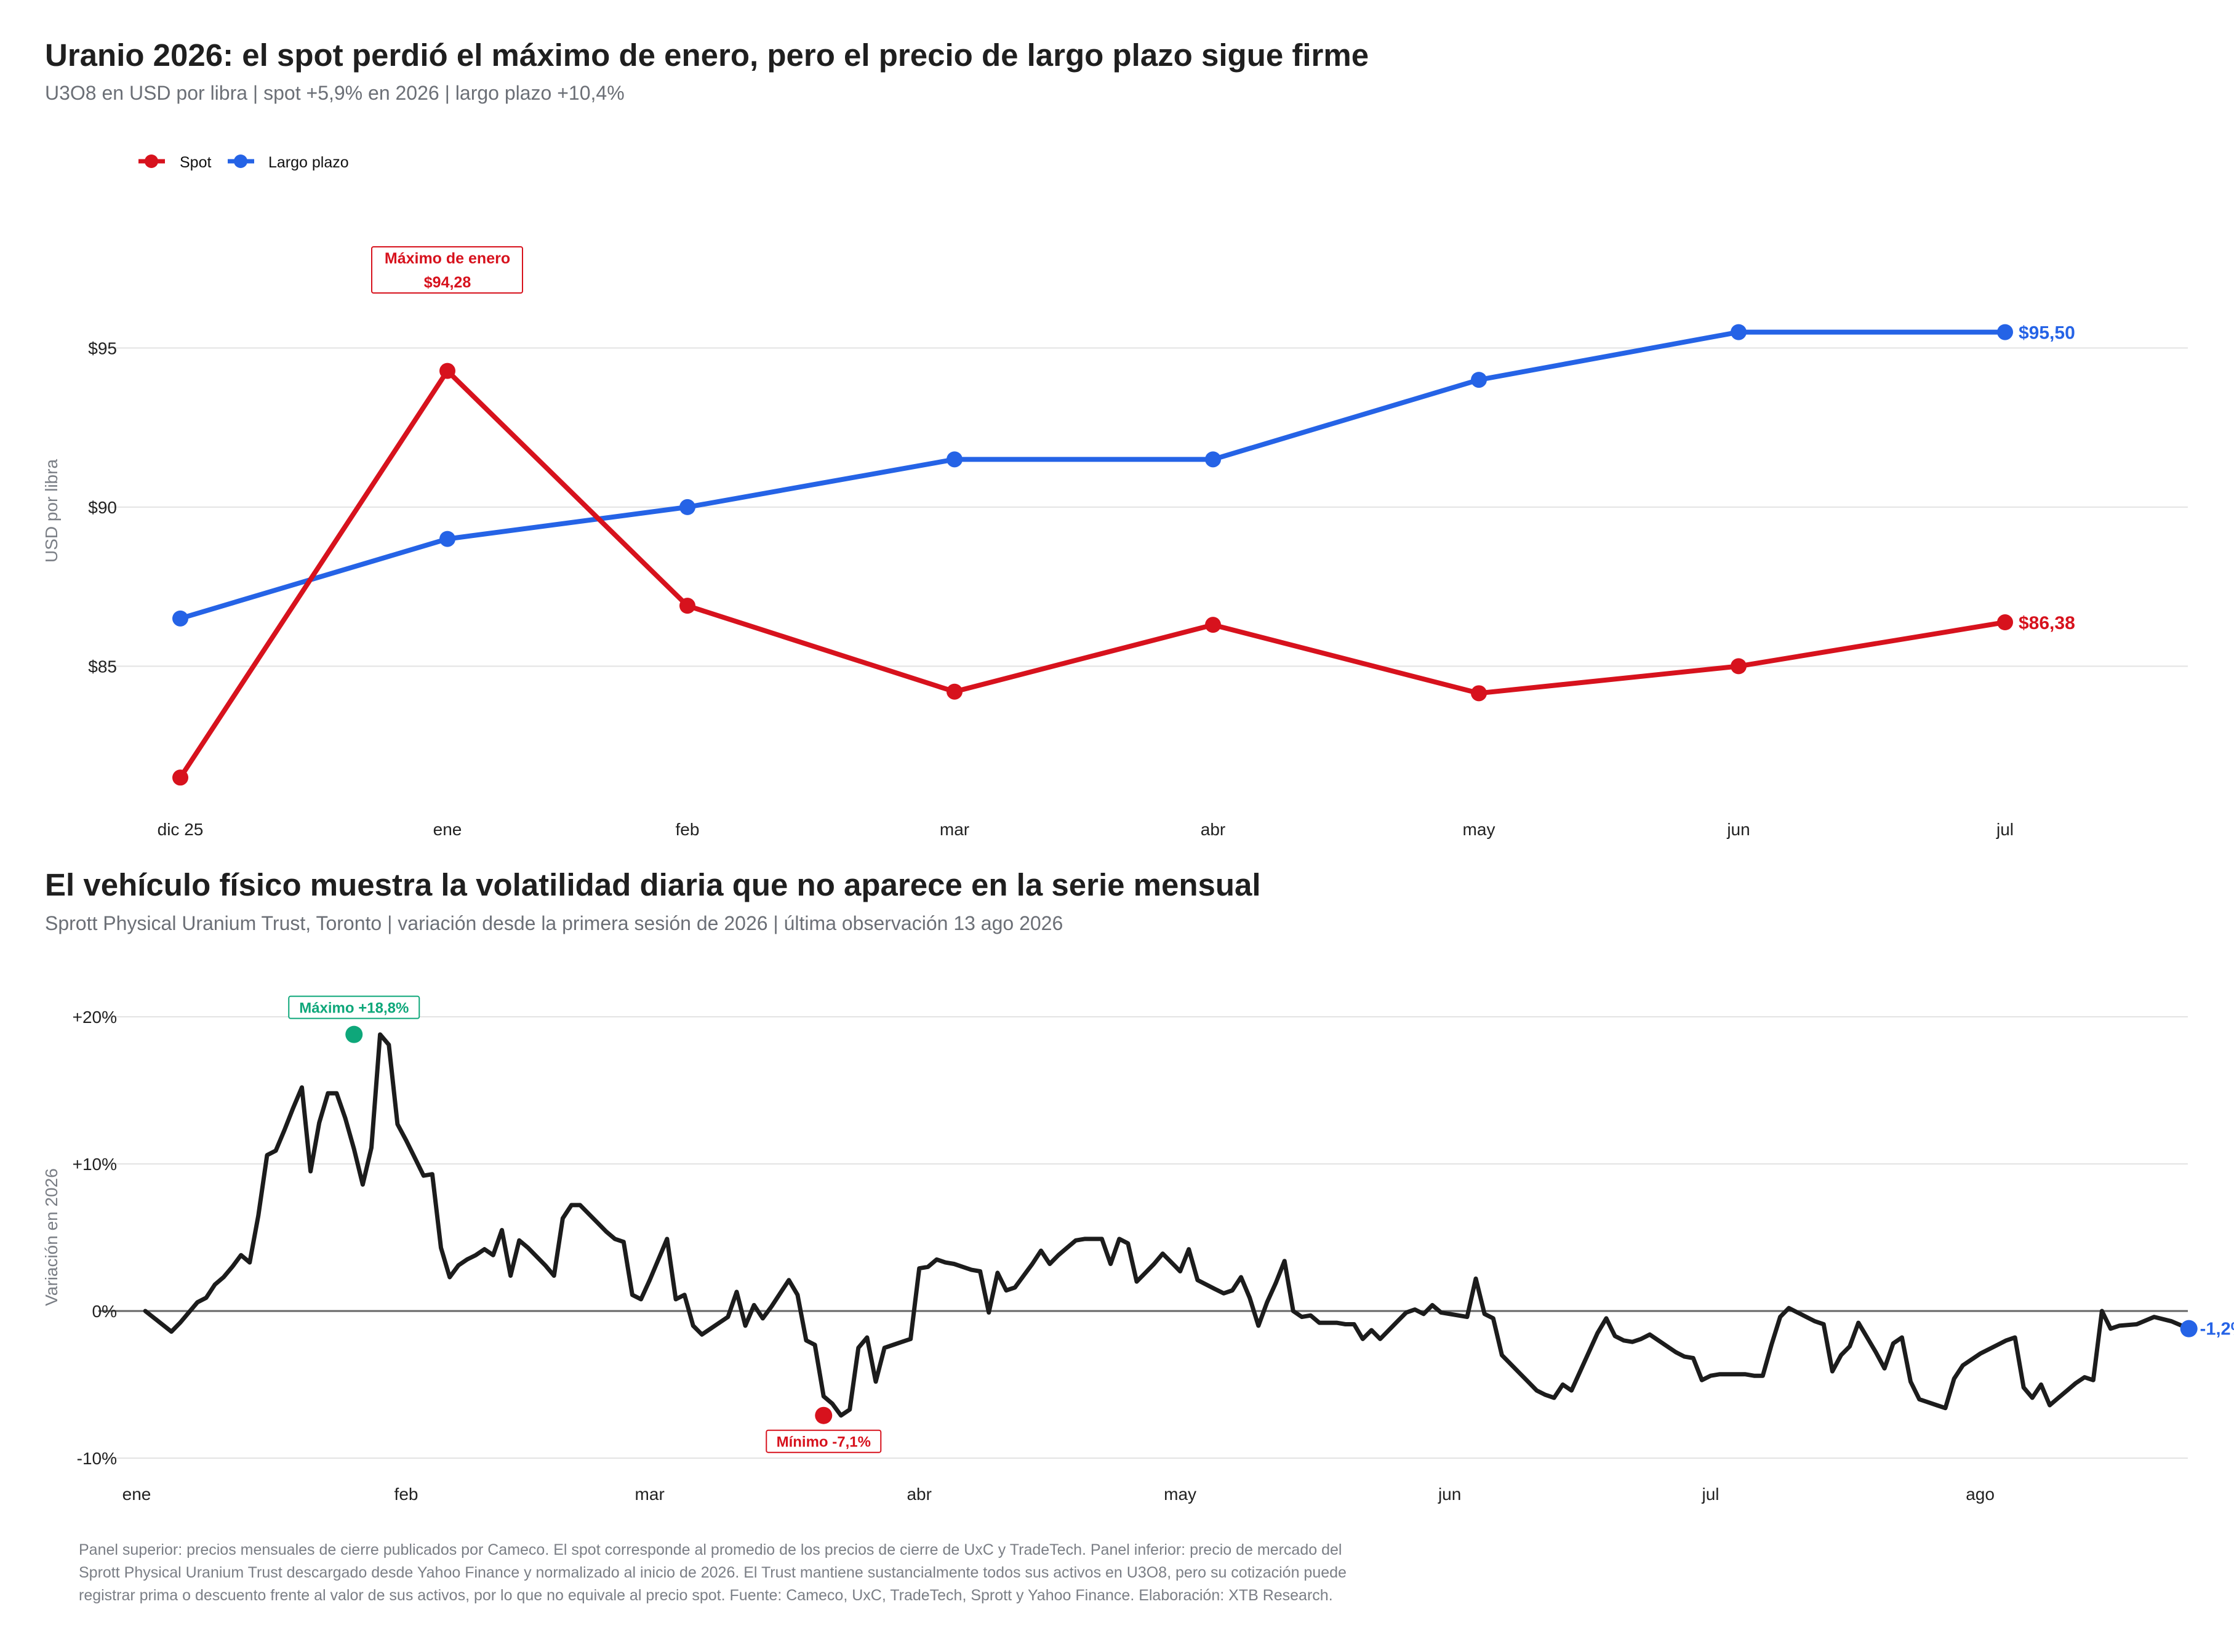  Describe the element at coordinates (2189, 1328) in the screenshot. I see `end-marker` at that location.